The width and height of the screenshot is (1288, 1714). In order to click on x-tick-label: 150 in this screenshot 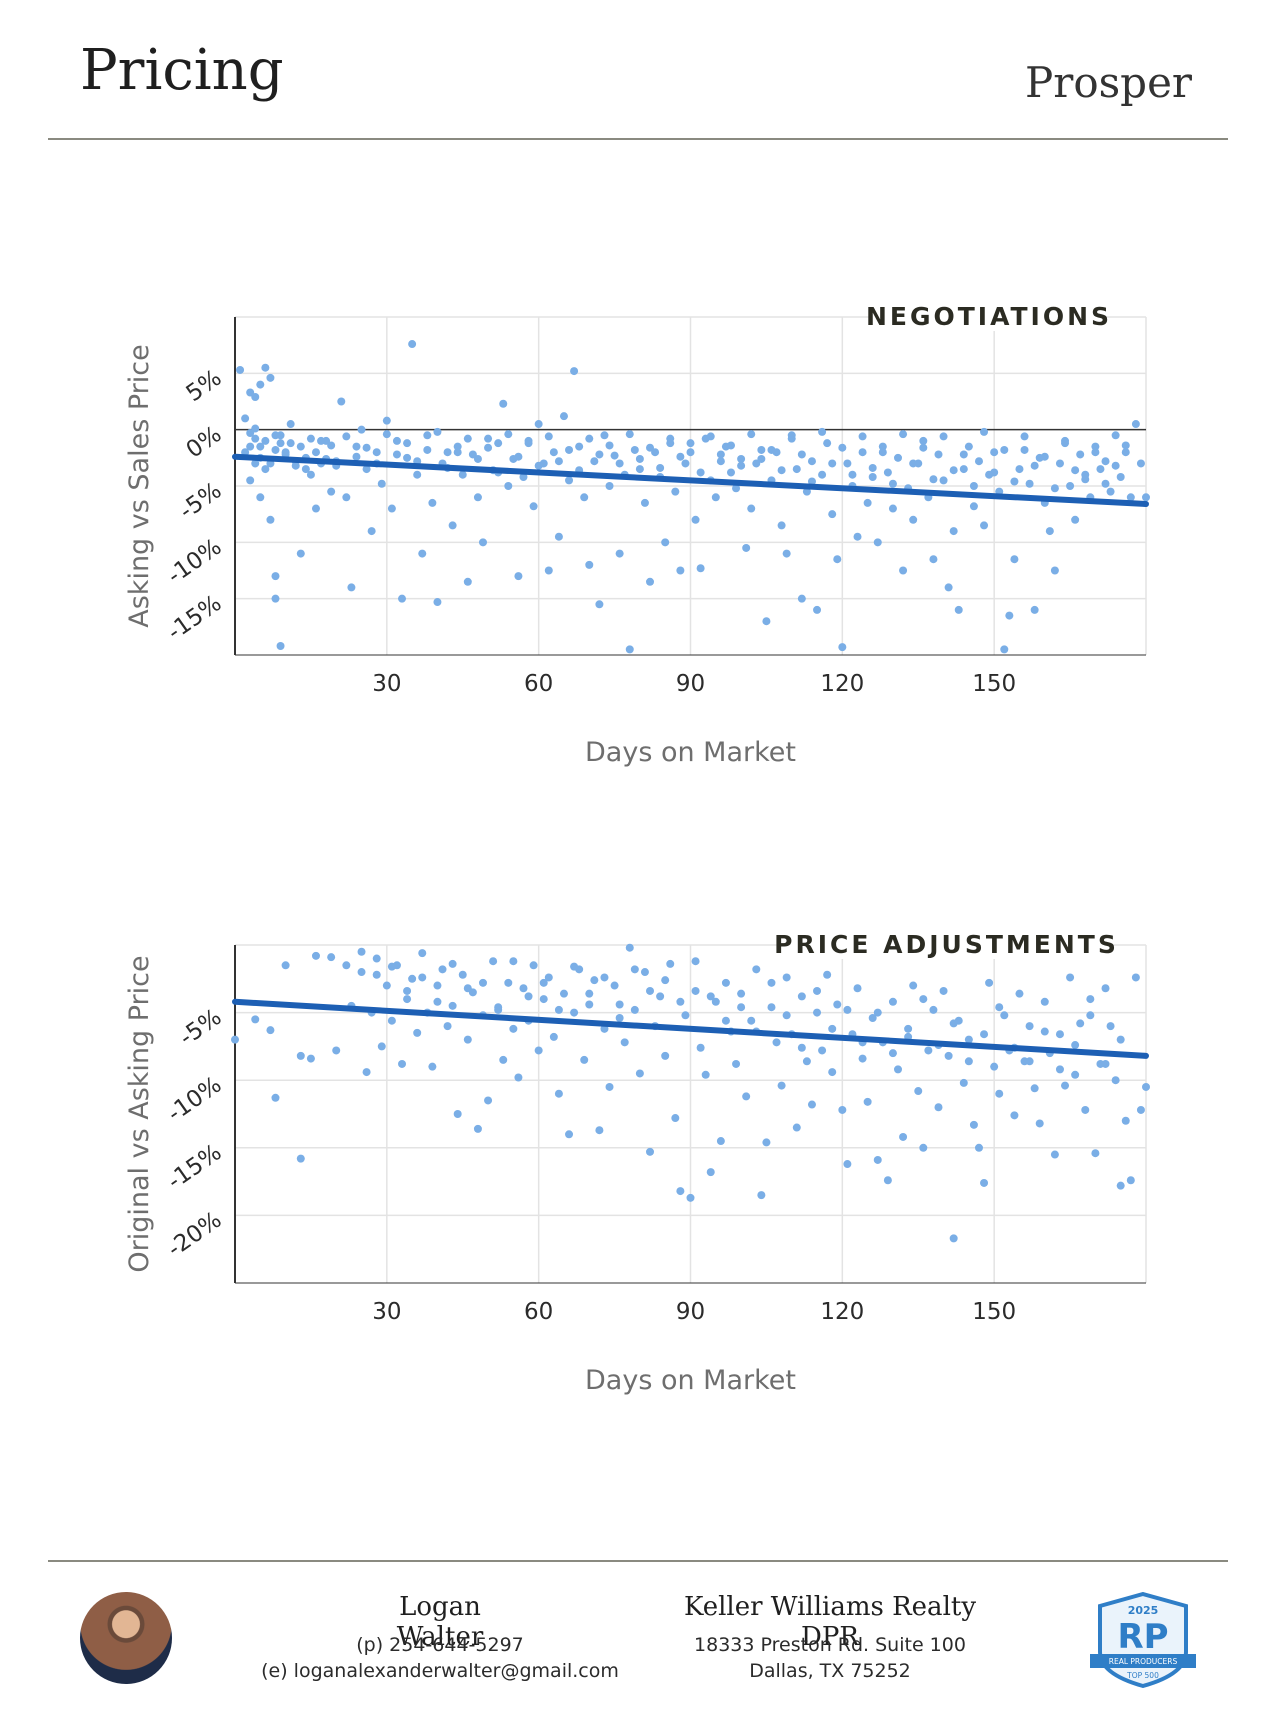, I will do `click(994, 1312)`.